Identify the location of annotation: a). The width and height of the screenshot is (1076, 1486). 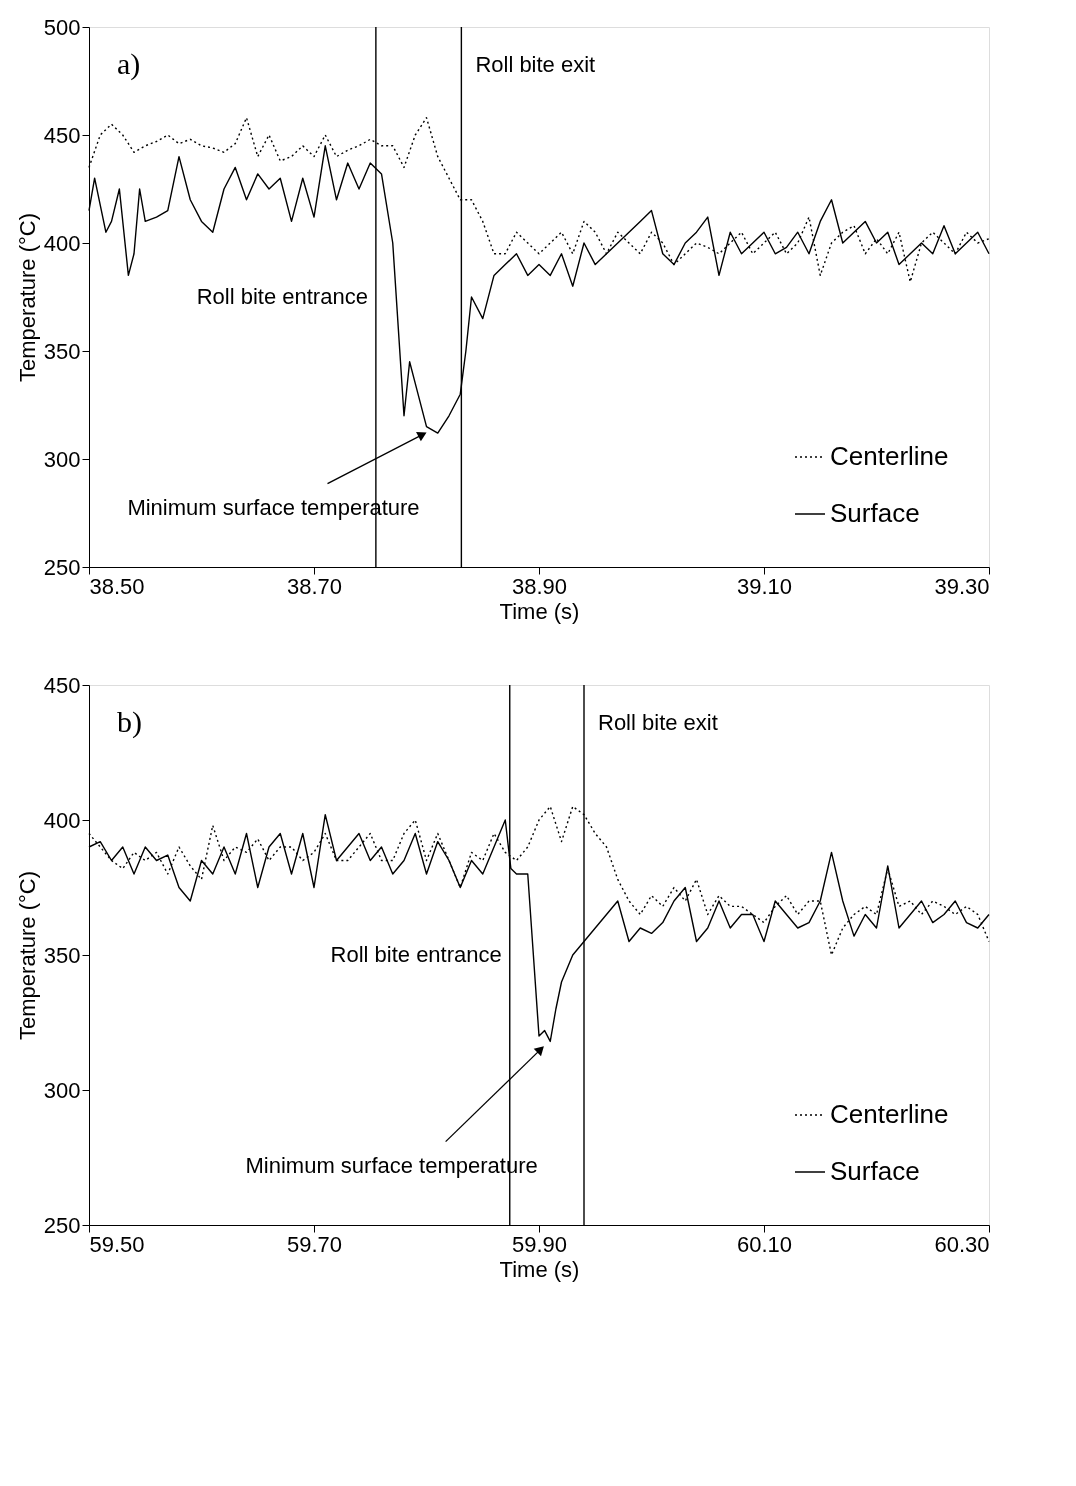
(129, 63).